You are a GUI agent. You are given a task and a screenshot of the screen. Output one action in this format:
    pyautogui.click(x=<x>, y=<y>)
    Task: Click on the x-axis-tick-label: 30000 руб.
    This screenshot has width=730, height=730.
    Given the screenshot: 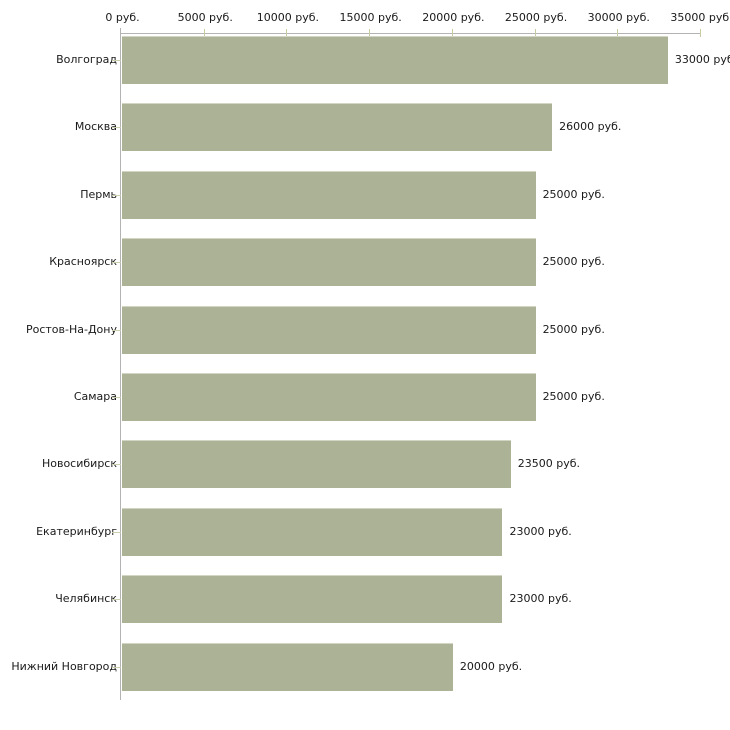 What is the action you would take?
    pyautogui.click(x=618, y=17)
    